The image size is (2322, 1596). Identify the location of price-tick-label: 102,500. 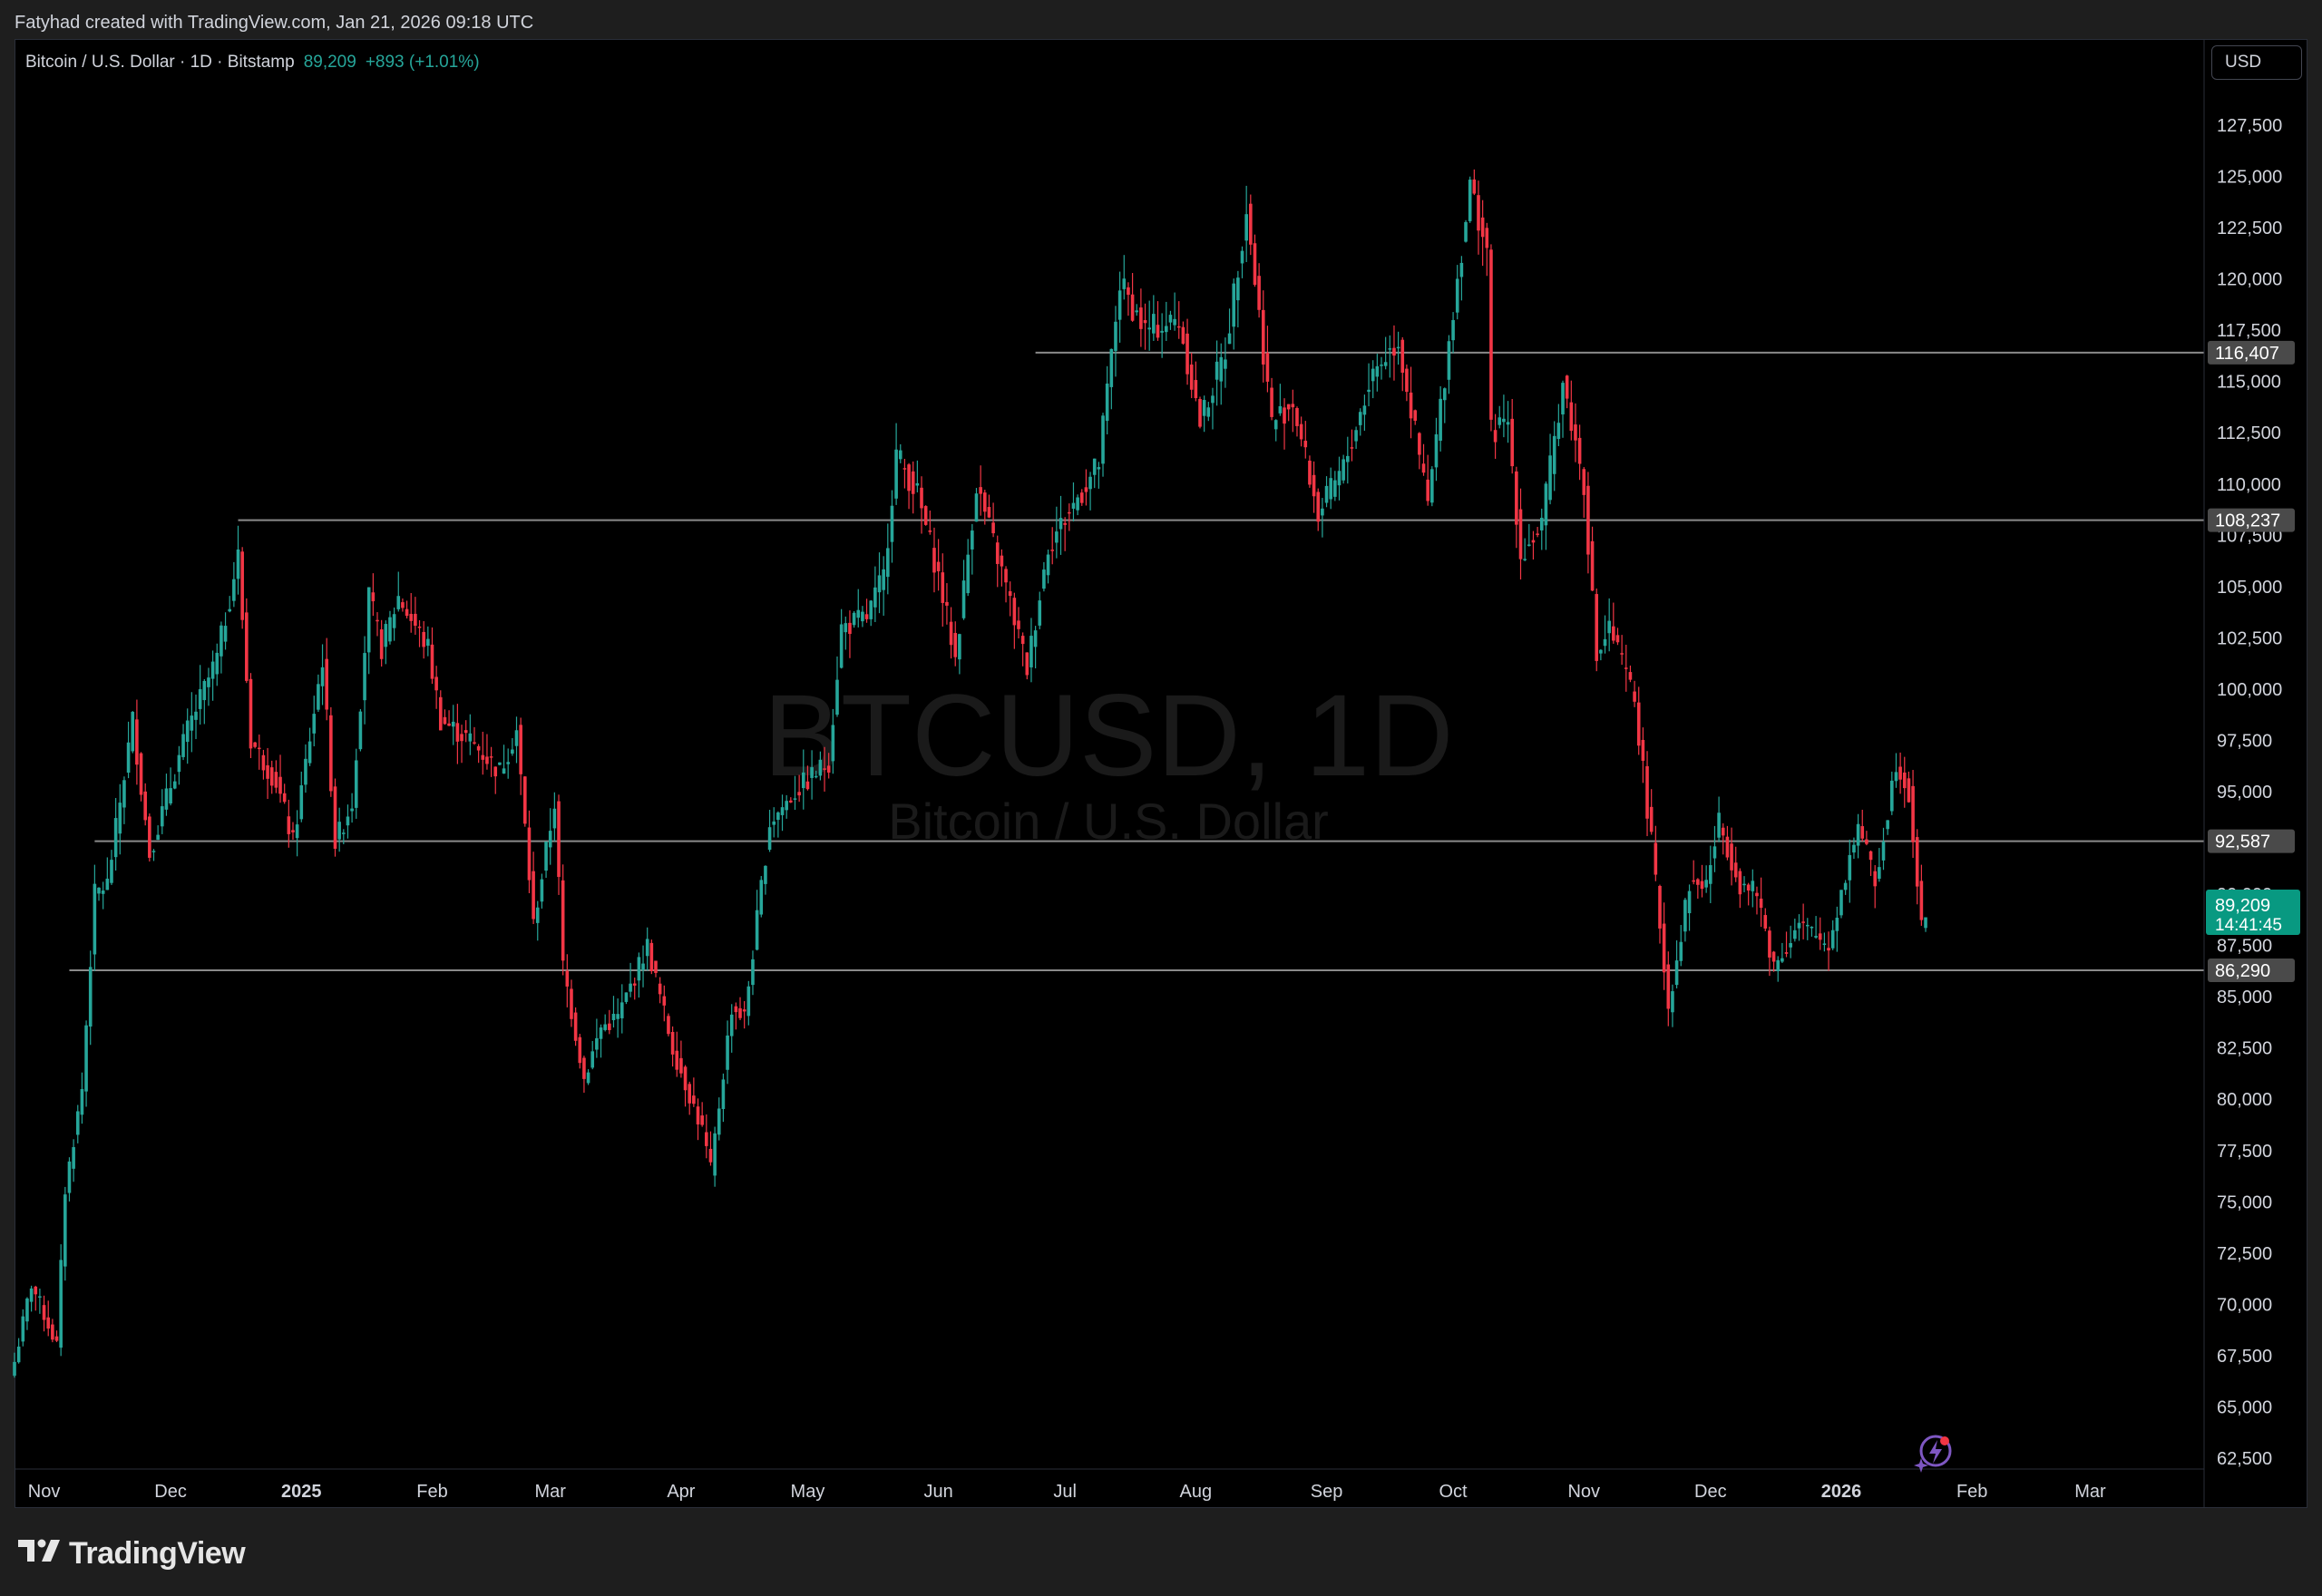
(2249, 638).